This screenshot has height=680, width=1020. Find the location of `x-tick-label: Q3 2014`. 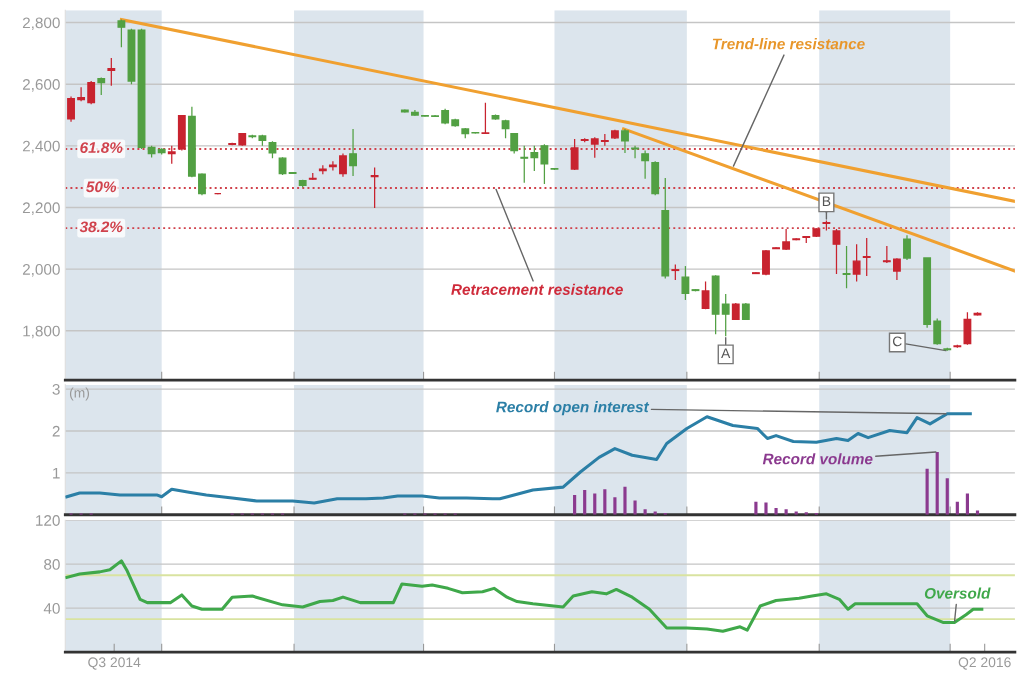

x-tick-label: Q3 2014 is located at coordinates (114, 663).